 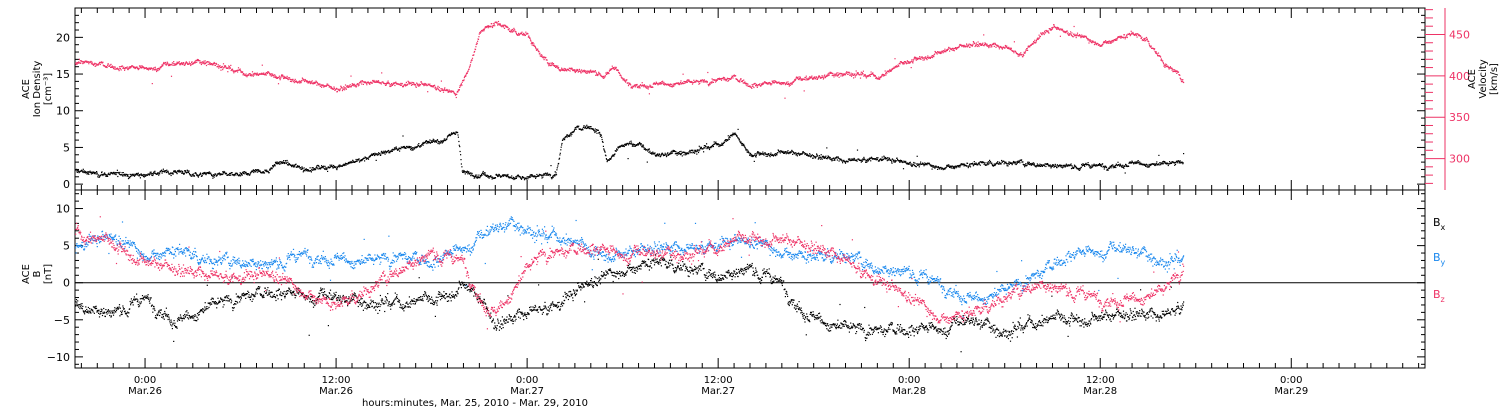 What do you see at coordinates (66, 184) in the screenshot?
I see `density-axis-tick-label: 0` at bounding box center [66, 184].